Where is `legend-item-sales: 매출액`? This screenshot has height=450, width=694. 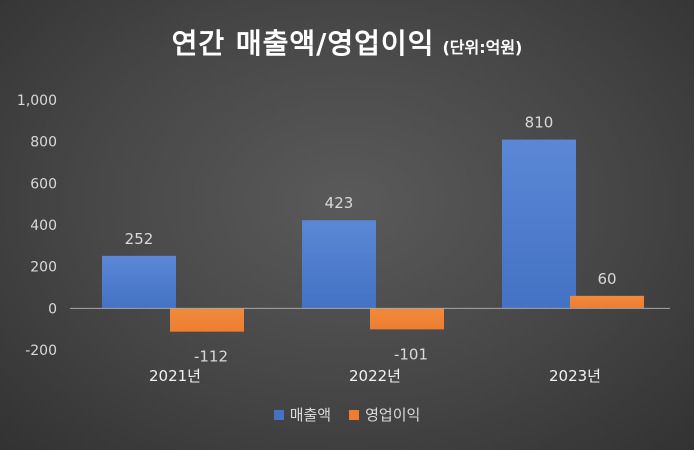 legend-item-sales: 매출액 is located at coordinates (302, 414).